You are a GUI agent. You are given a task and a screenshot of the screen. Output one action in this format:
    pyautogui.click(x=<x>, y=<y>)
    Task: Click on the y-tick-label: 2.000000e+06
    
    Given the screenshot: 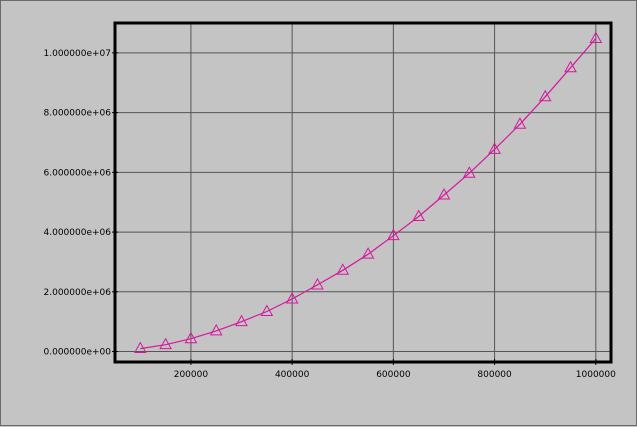 What is the action you would take?
    pyautogui.click(x=78, y=293)
    